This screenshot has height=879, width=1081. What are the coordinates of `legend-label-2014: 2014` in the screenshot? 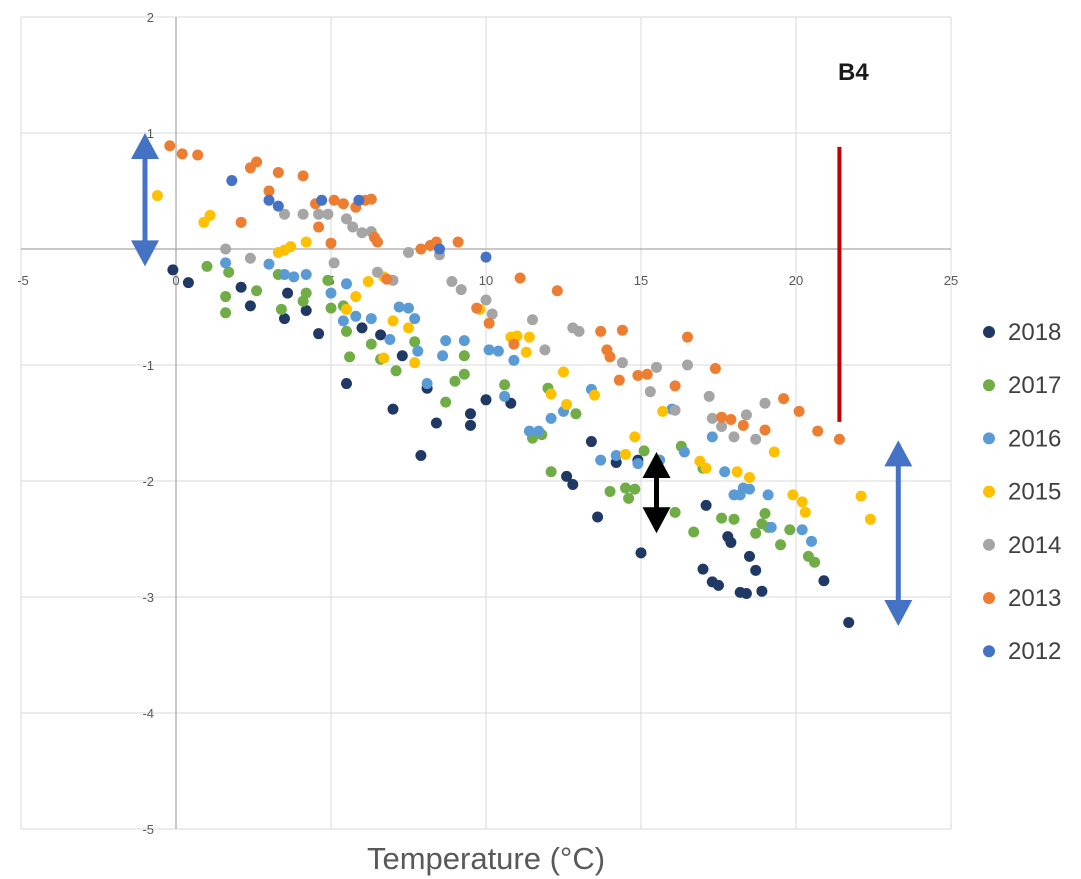 It's located at (1034, 545).